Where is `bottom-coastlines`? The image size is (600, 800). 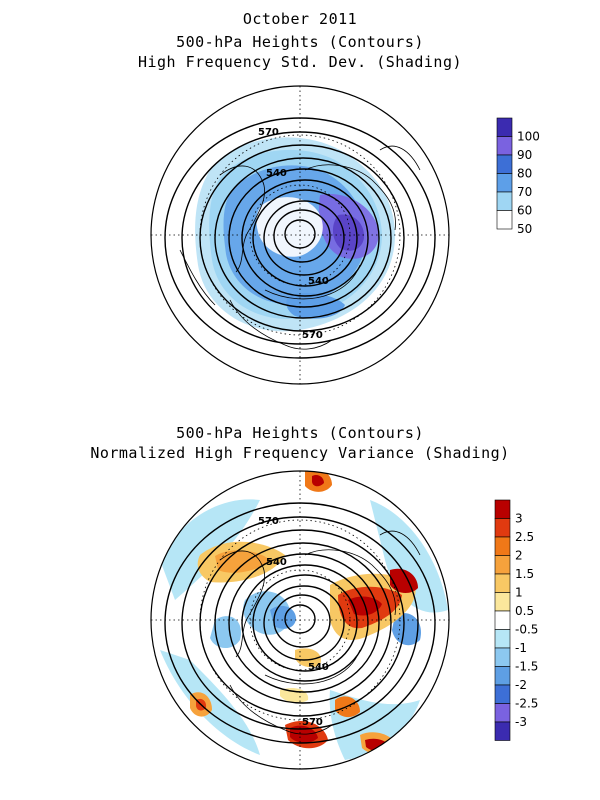
bottom-coastlines is located at coordinates (320, 632).